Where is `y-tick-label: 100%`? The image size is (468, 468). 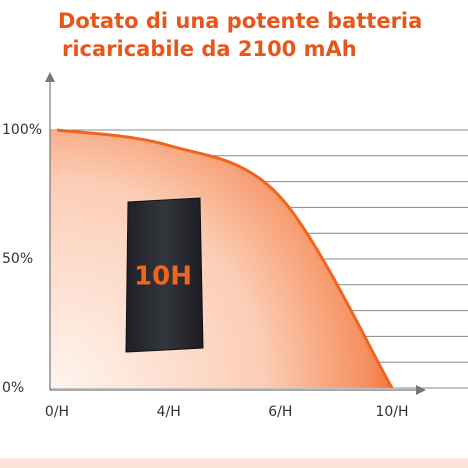
y-tick-label: 100% is located at coordinates (22, 130).